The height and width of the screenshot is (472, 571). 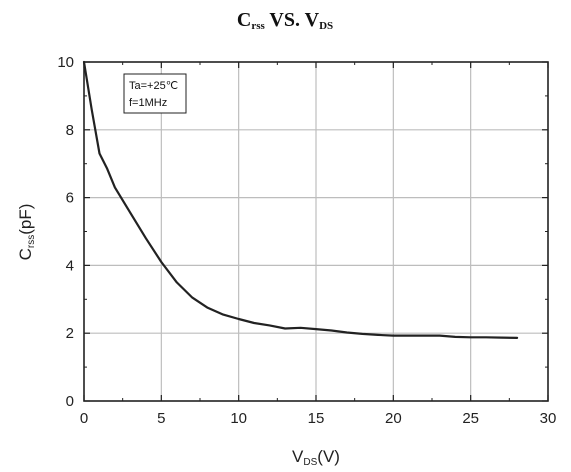 I want to click on y-tick-label: 0, so click(x=70, y=401).